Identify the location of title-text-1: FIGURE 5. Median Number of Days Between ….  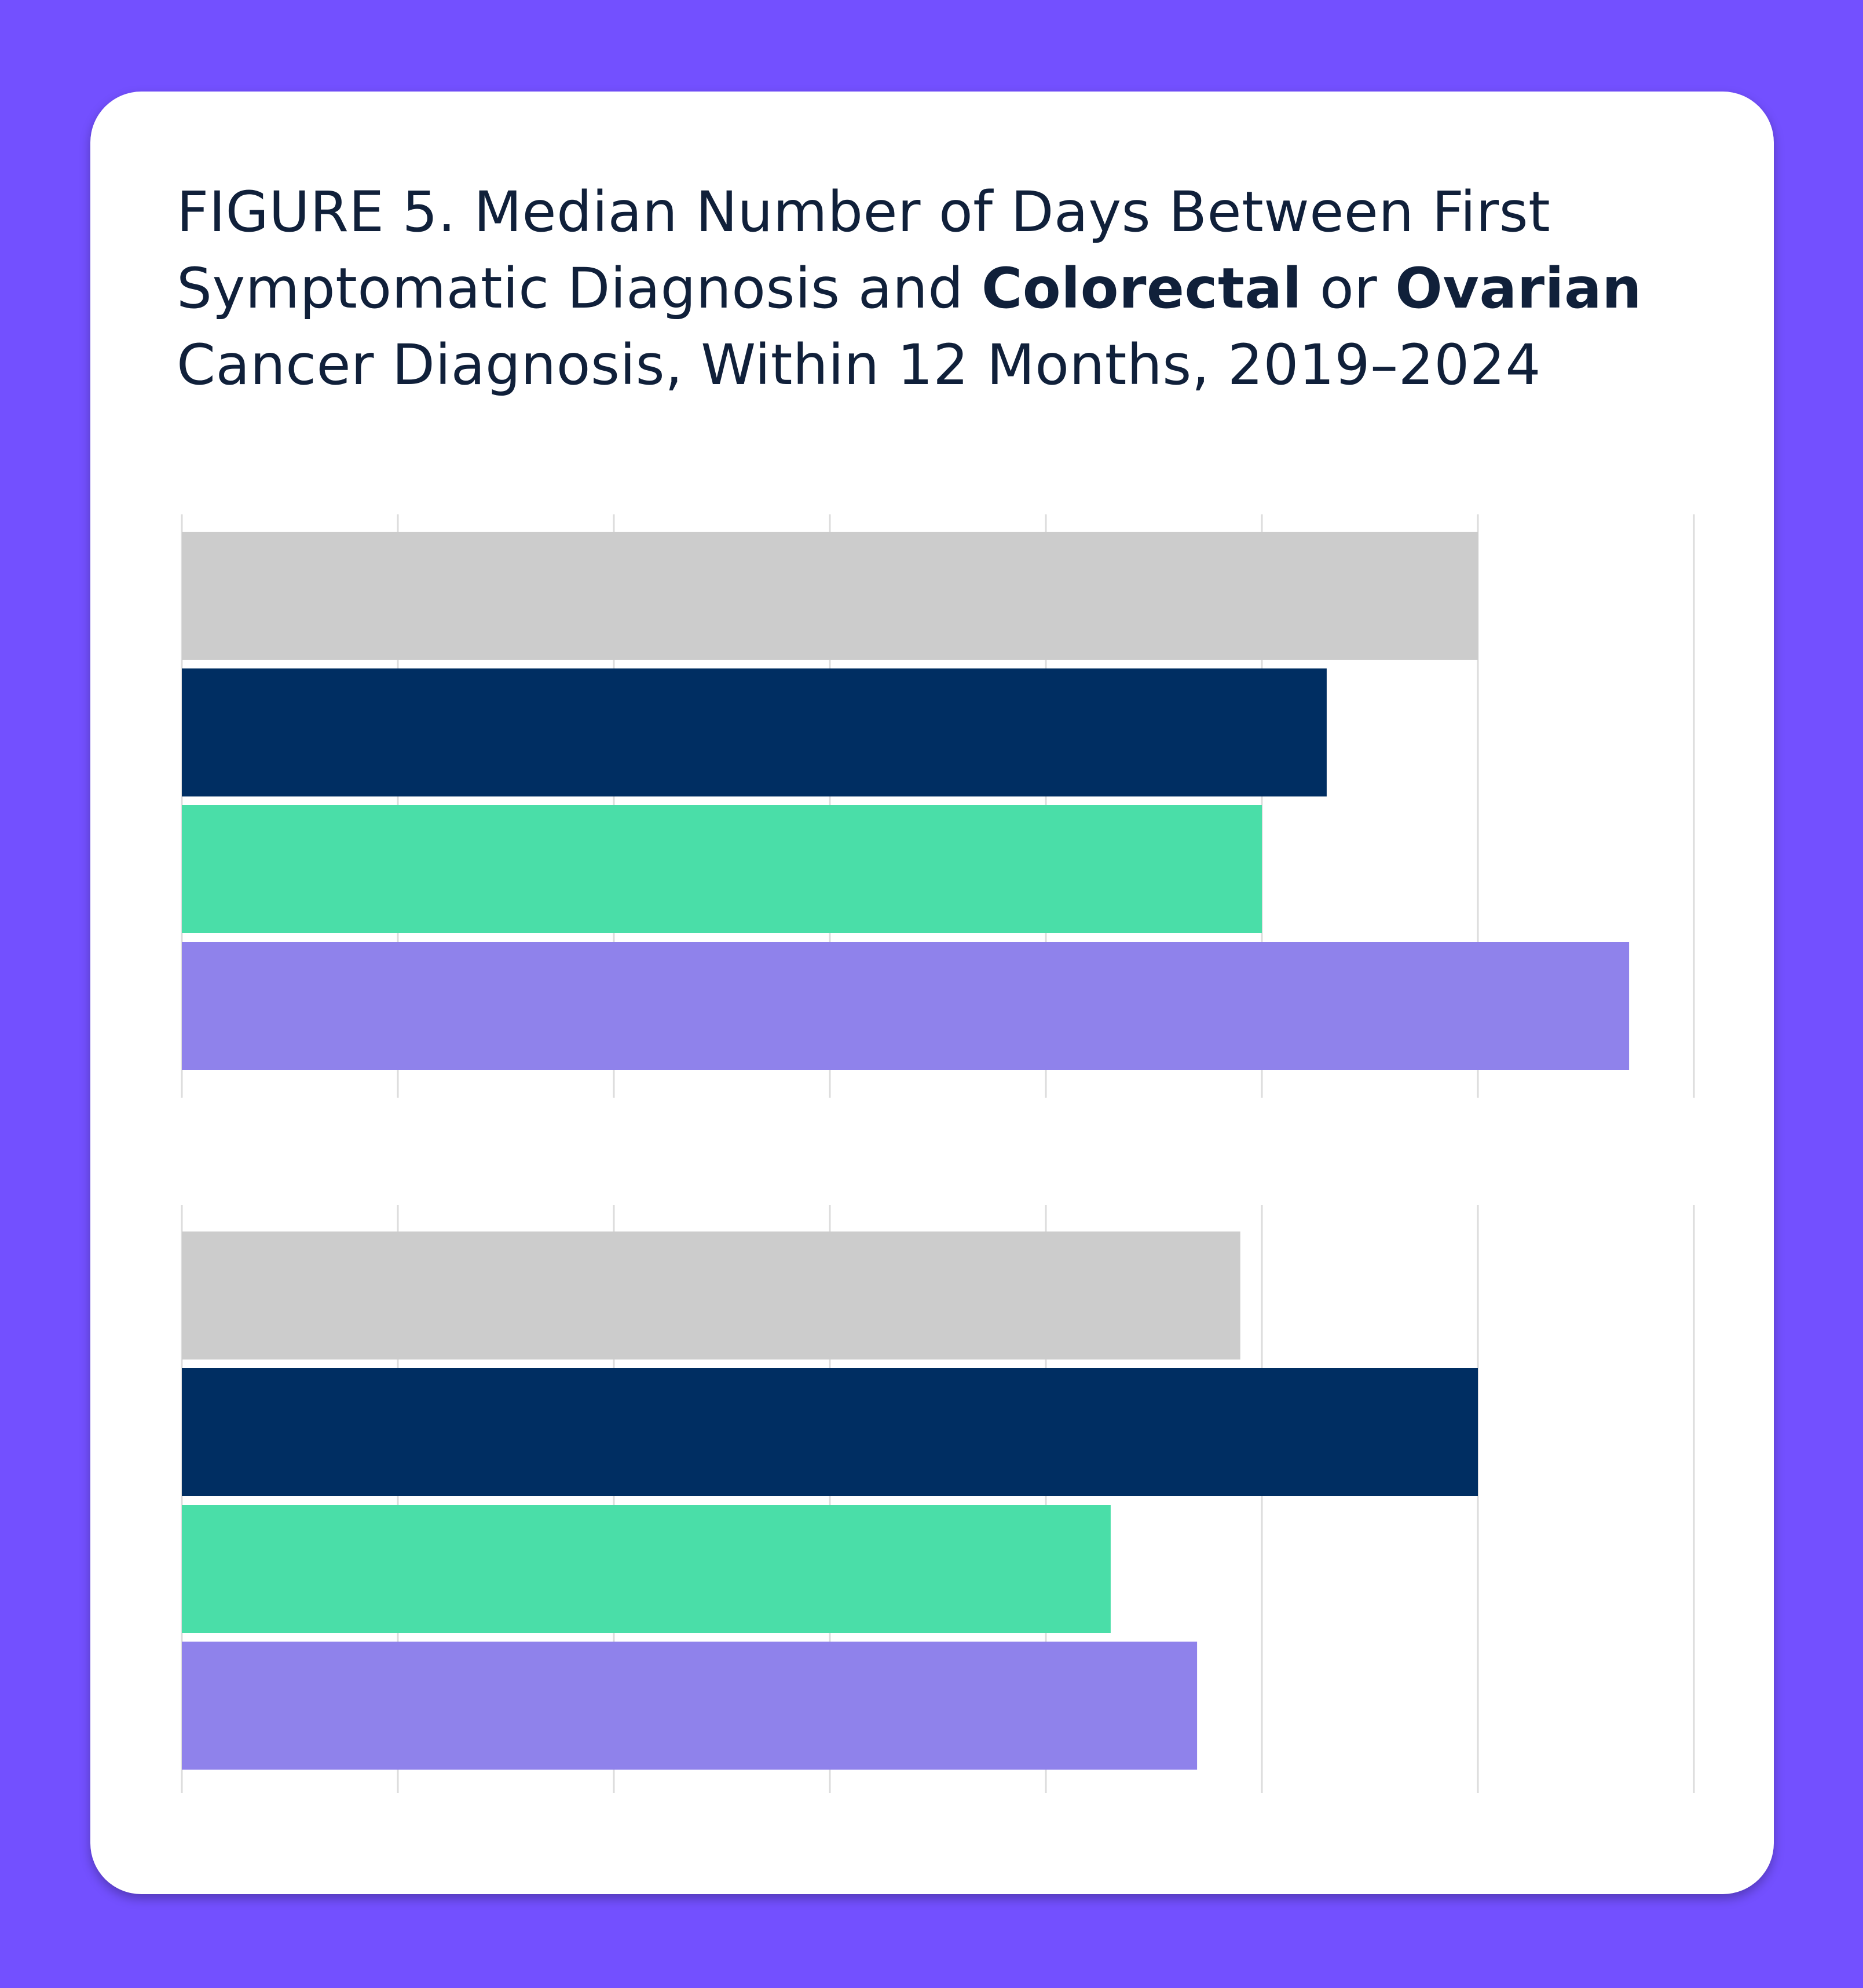
(864, 250).